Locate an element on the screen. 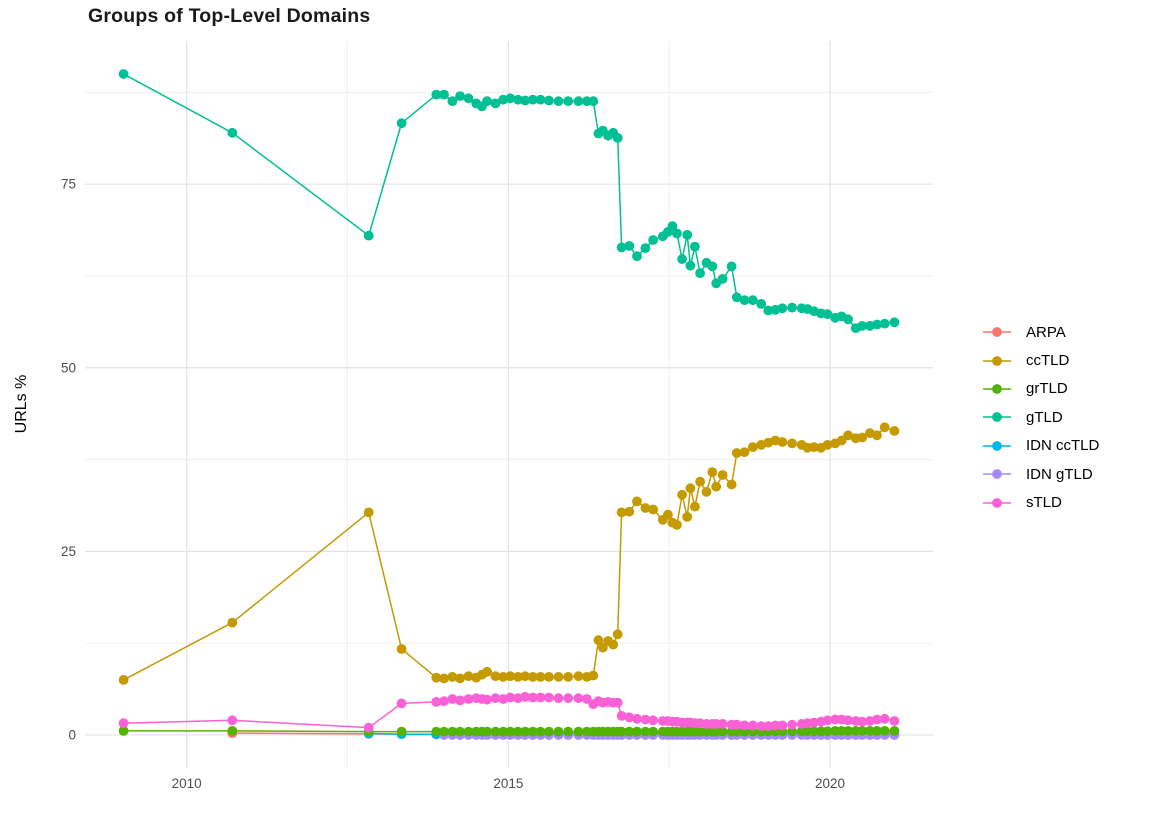 The width and height of the screenshot is (1164, 827). legend-item-cctld: ccTLD is located at coordinates (1039, 360).